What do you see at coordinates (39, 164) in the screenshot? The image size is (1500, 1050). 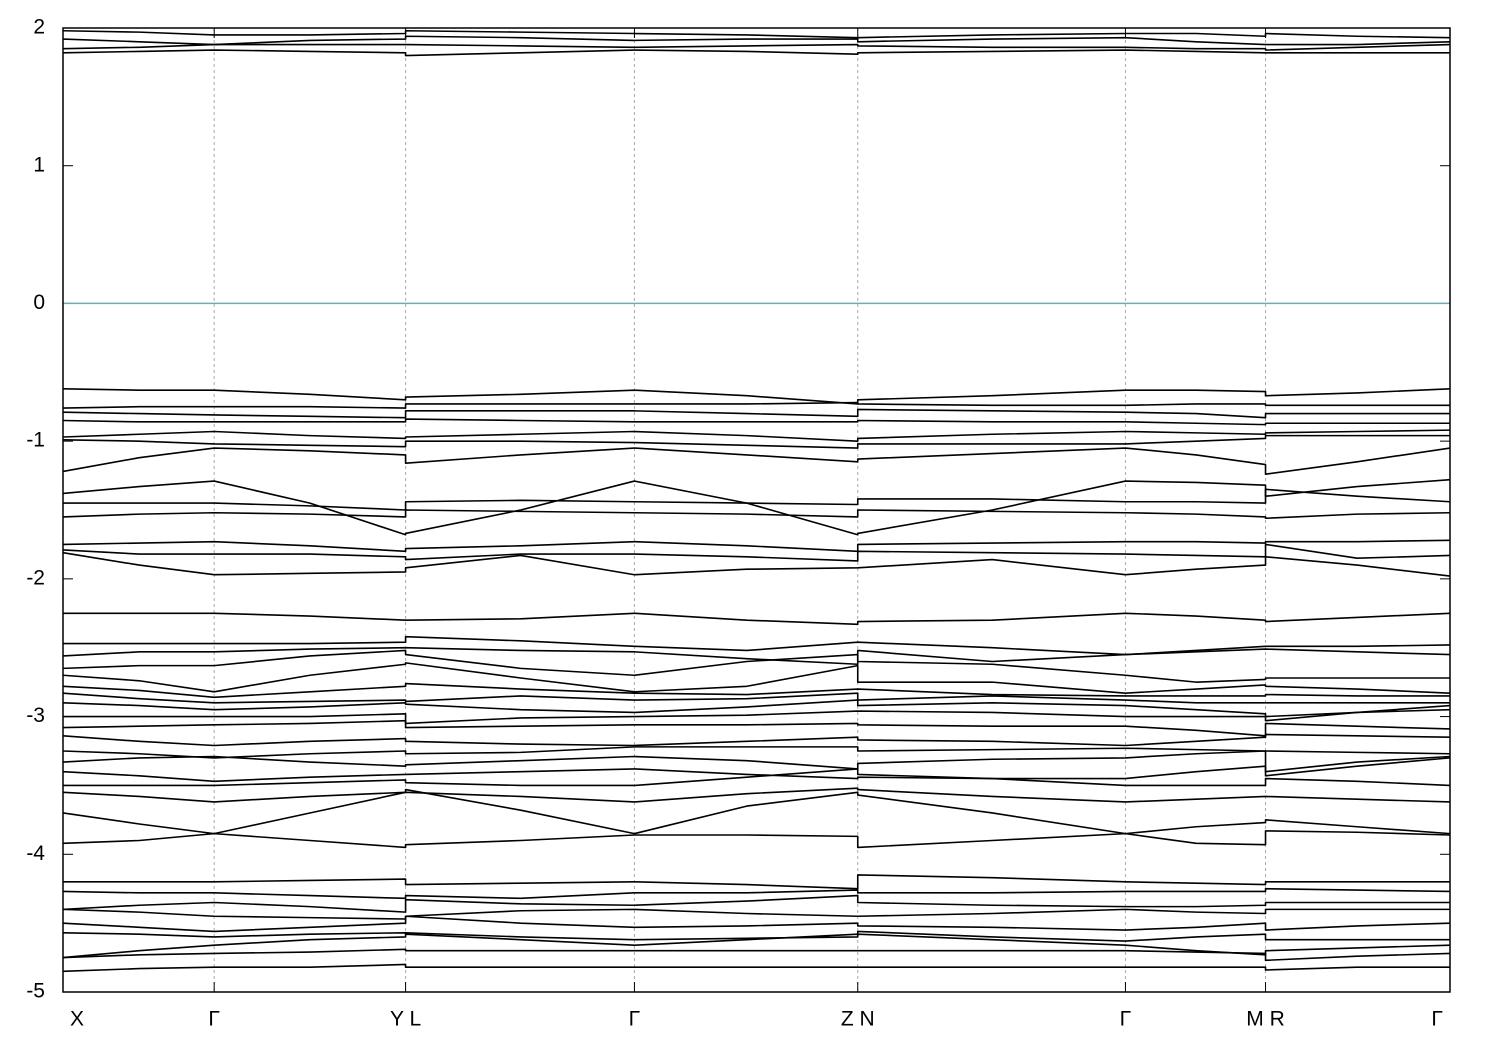 I see `y-tick-label: 1` at bounding box center [39, 164].